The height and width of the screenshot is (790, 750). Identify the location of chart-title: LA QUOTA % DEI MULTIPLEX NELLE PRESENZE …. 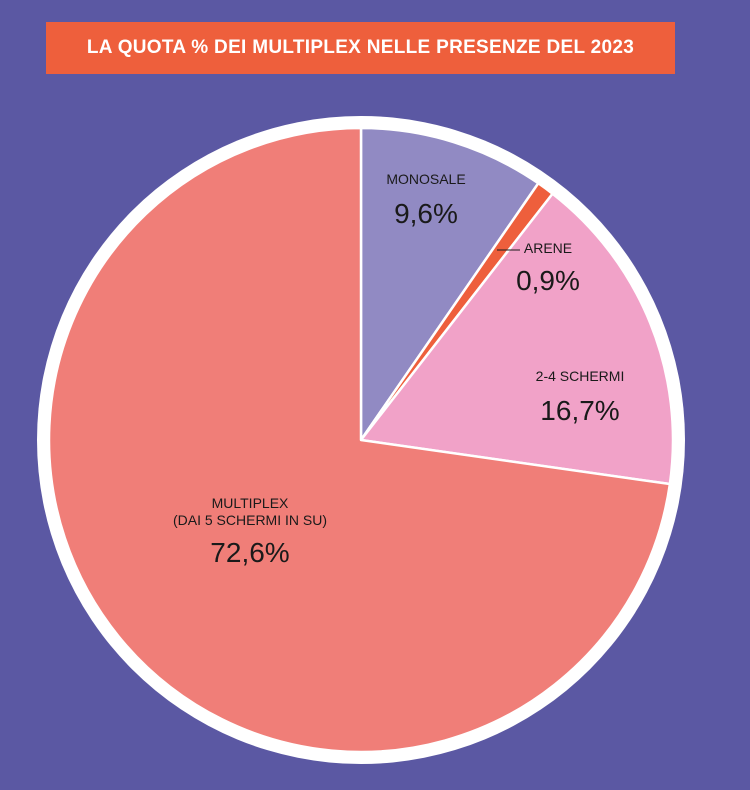
(360, 47).